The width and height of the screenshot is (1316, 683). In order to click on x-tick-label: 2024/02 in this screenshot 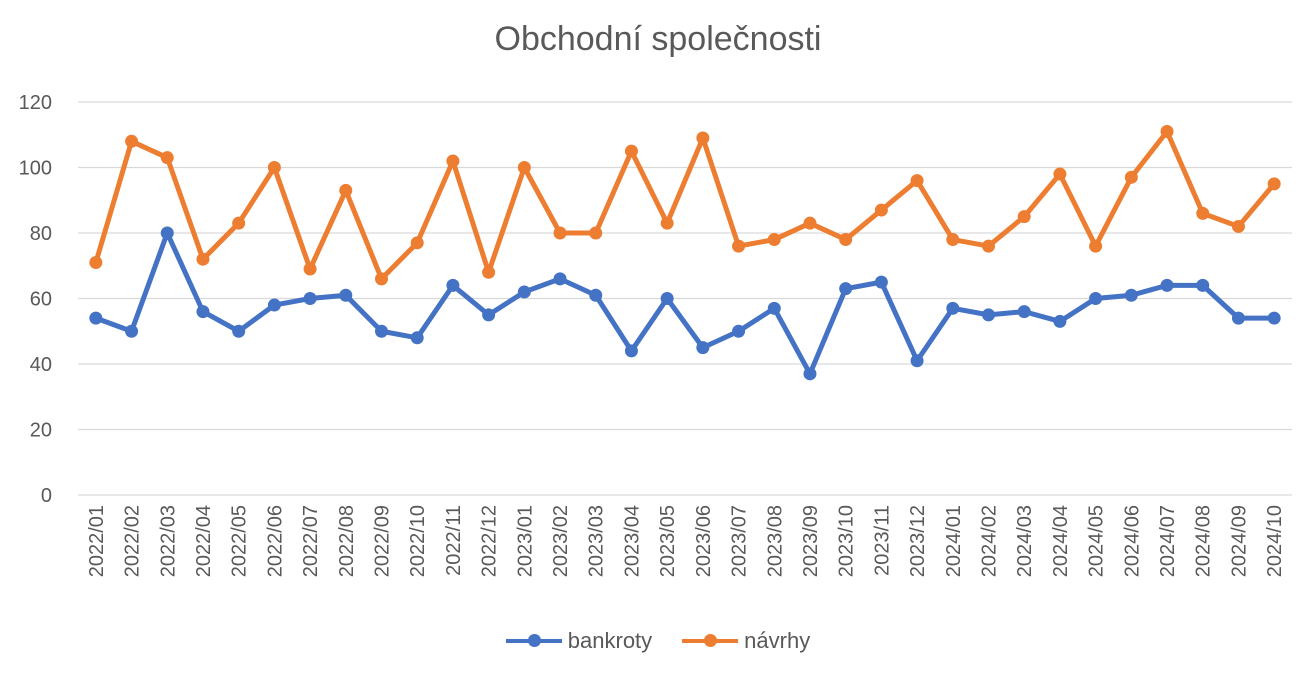, I will do `click(990, 541)`.